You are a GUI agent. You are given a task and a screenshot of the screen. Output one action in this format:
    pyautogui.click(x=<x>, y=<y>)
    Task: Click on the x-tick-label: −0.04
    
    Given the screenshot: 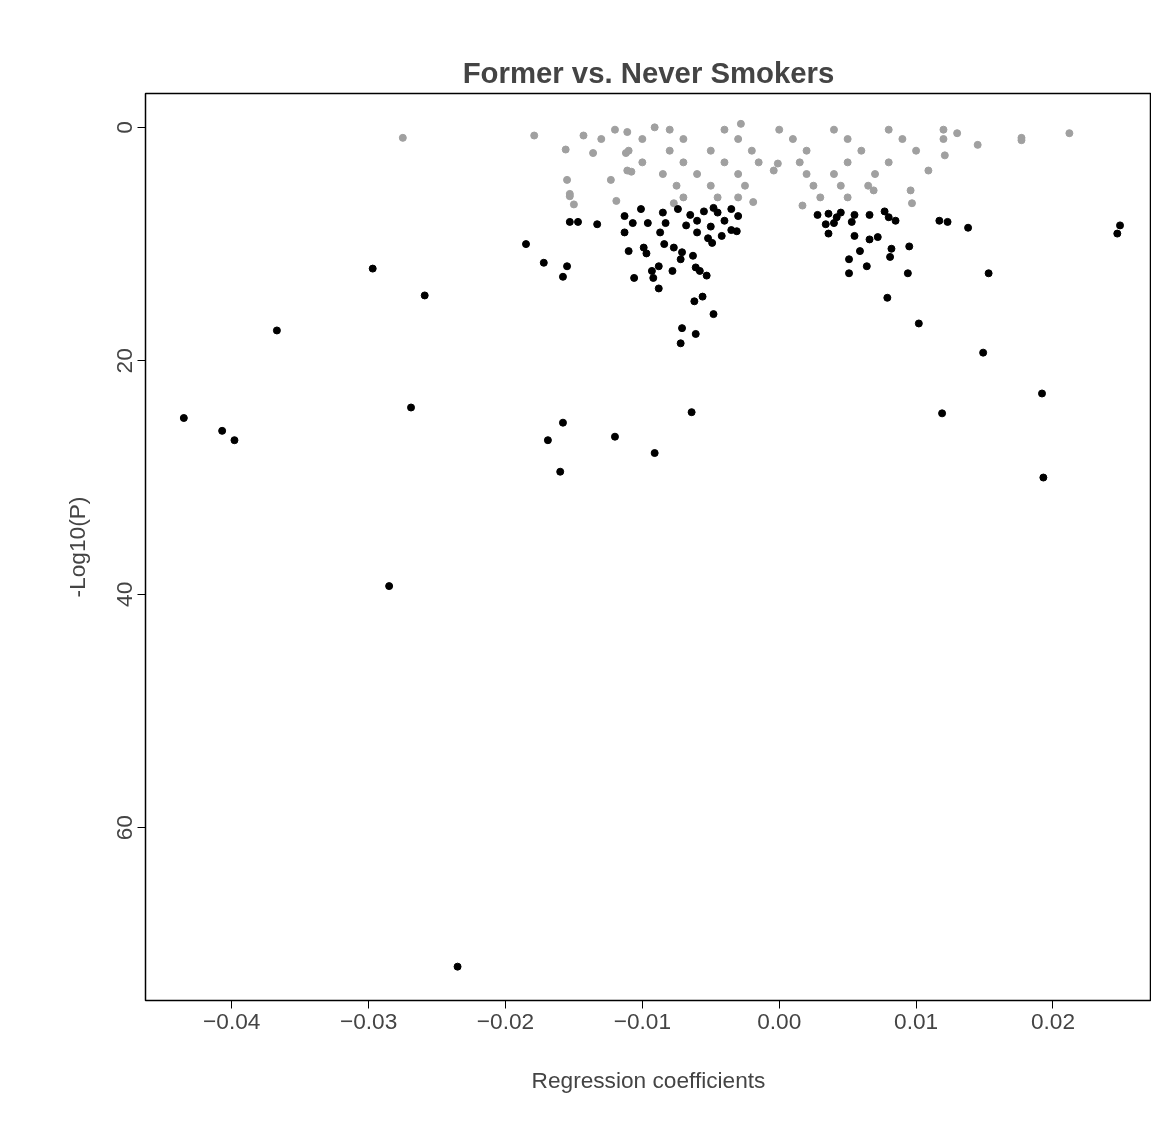 What is the action you would take?
    pyautogui.click(x=232, y=1020)
    